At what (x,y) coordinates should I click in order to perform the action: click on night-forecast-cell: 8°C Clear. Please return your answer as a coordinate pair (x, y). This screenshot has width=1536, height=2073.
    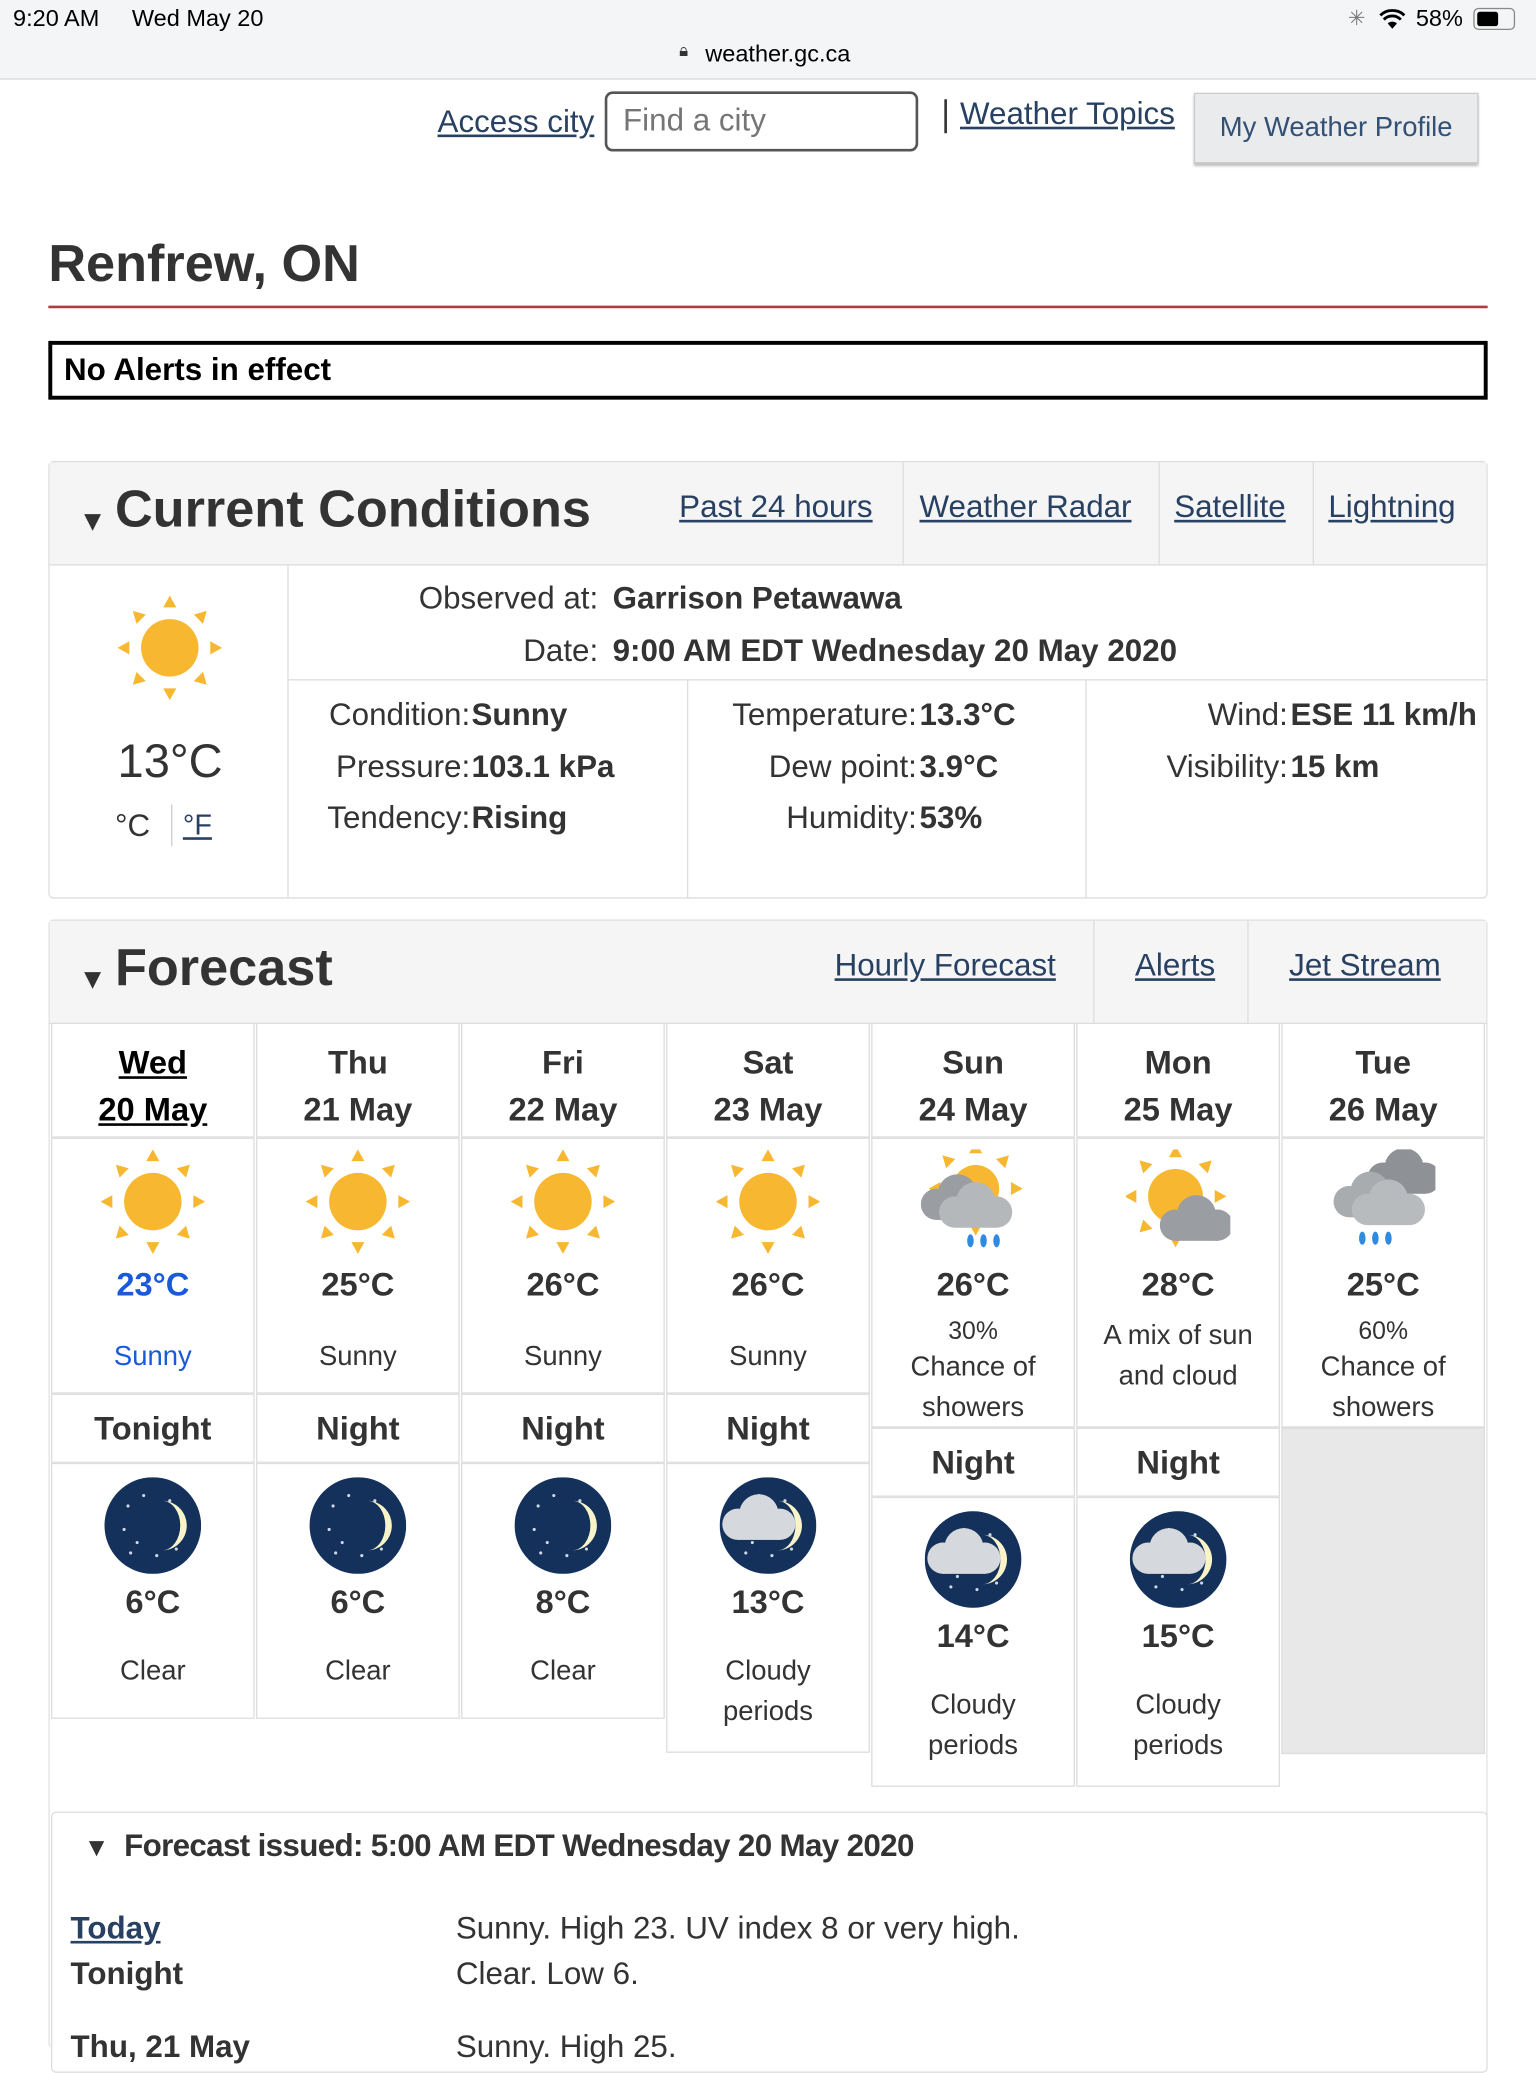
    Looking at the image, I should click on (563, 1590).